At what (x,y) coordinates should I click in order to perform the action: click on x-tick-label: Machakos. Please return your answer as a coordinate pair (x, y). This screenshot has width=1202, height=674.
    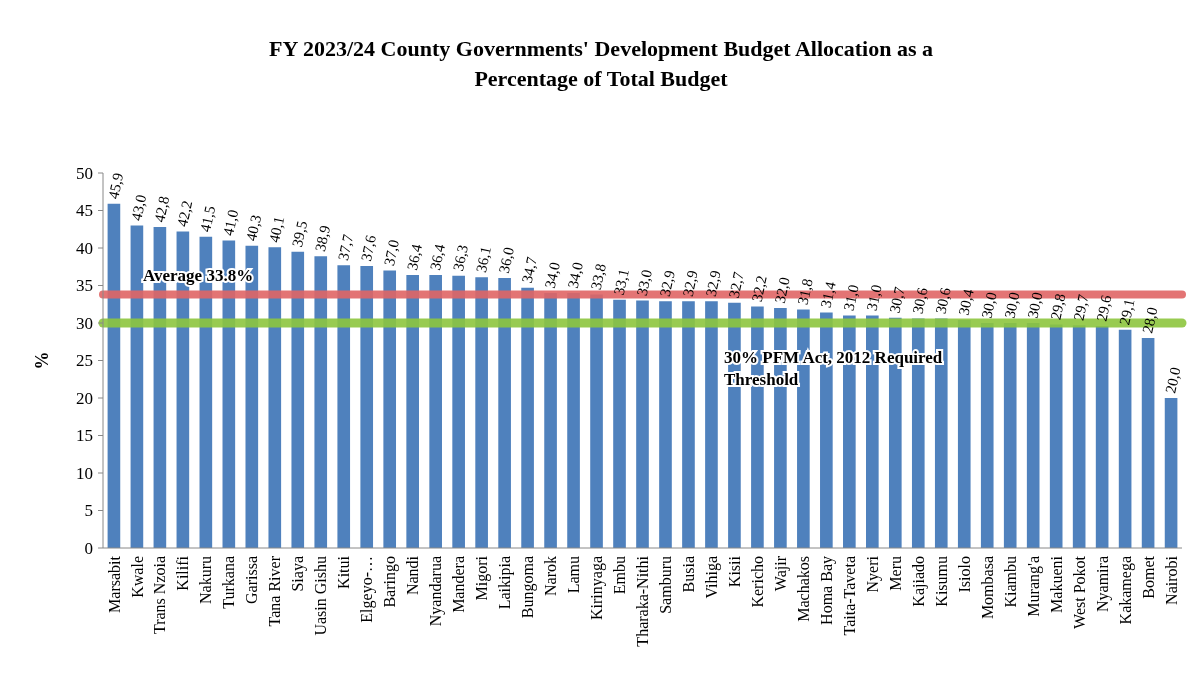
    Looking at the image, I should click on (803, 589).